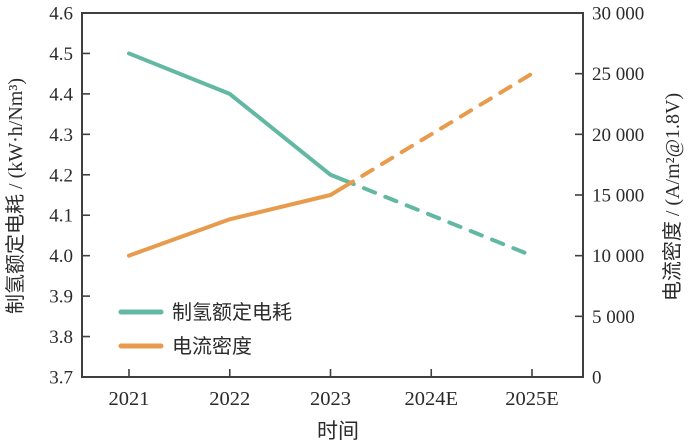 The height and width of the screenshot is (448, 700). Describe the element at coordinates (61, 54) in the screenshot. I see `y-left-tick-label: 4.5` at that location.